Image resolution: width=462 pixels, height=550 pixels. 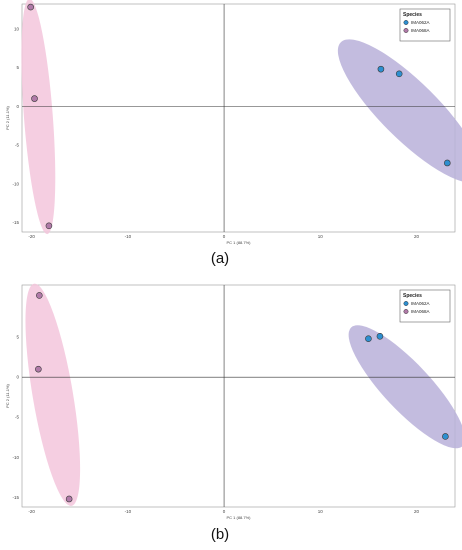 I want to click on panel-label-b: (b), so click(x=220, y=534).